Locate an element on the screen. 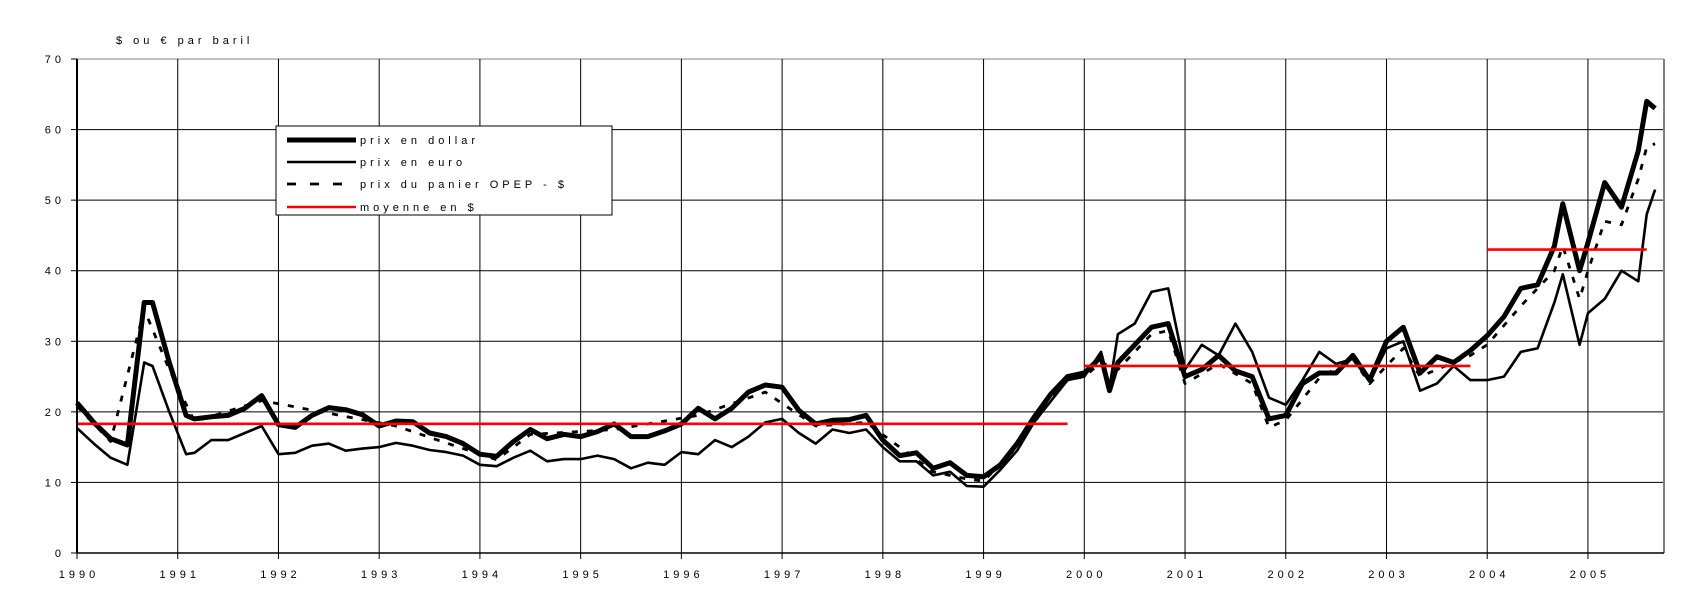 Image resolution: width=1696 pixels, height=598 pixels. x-tick-label: 1997 is located at coordinates (784, 575).